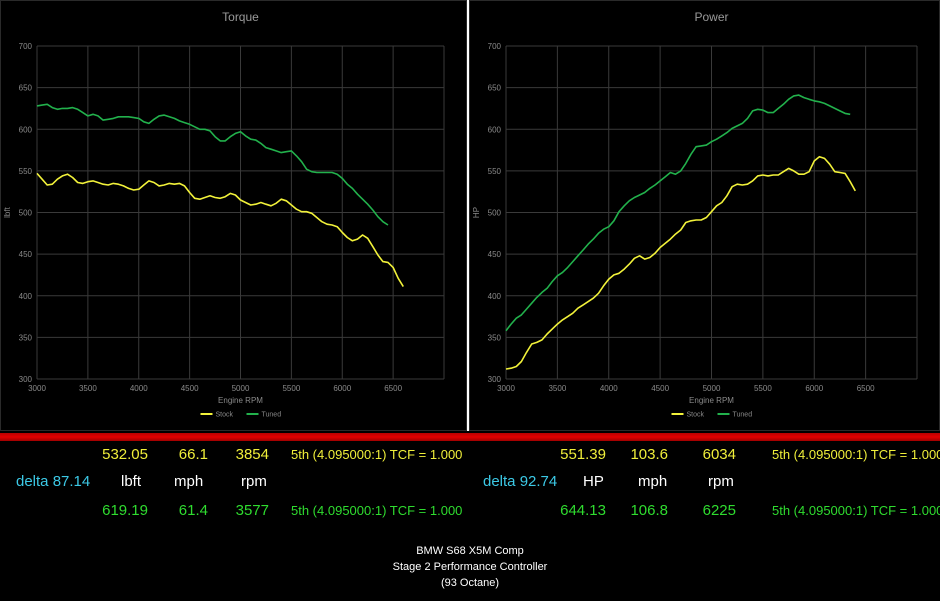 This screenshot has height=601, width=940. What do you see at coordinates (711, 400) in the screenshot?
I see `power-x-axis-label: Engine RPM` at bounding box center [711, 400].